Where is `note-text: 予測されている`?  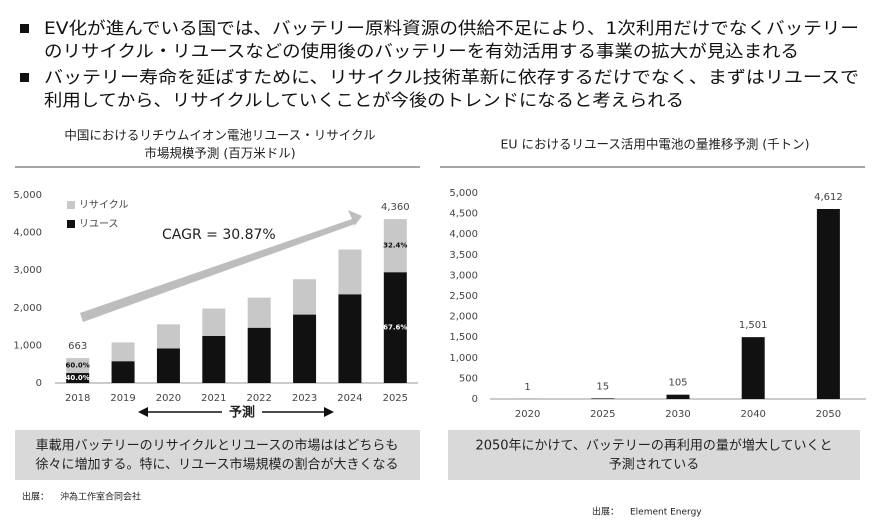 note-text: 予測されている is located at coordinates (654, 465).